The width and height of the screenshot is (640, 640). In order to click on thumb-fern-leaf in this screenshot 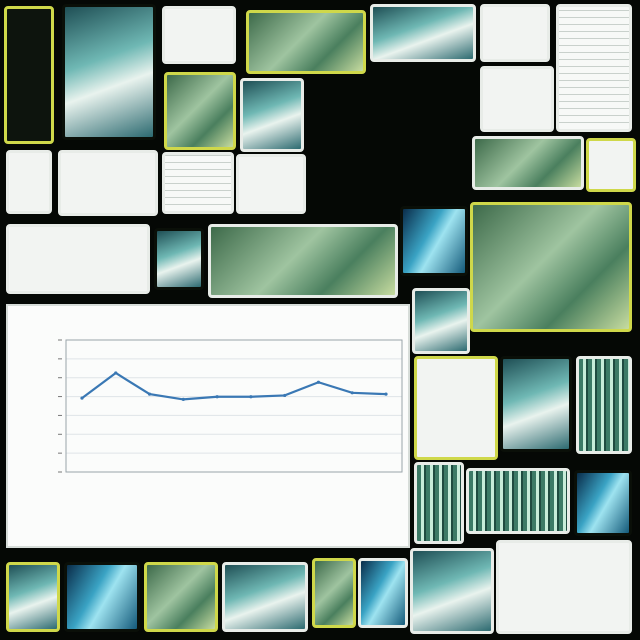, I will do `click(272, 115)`.